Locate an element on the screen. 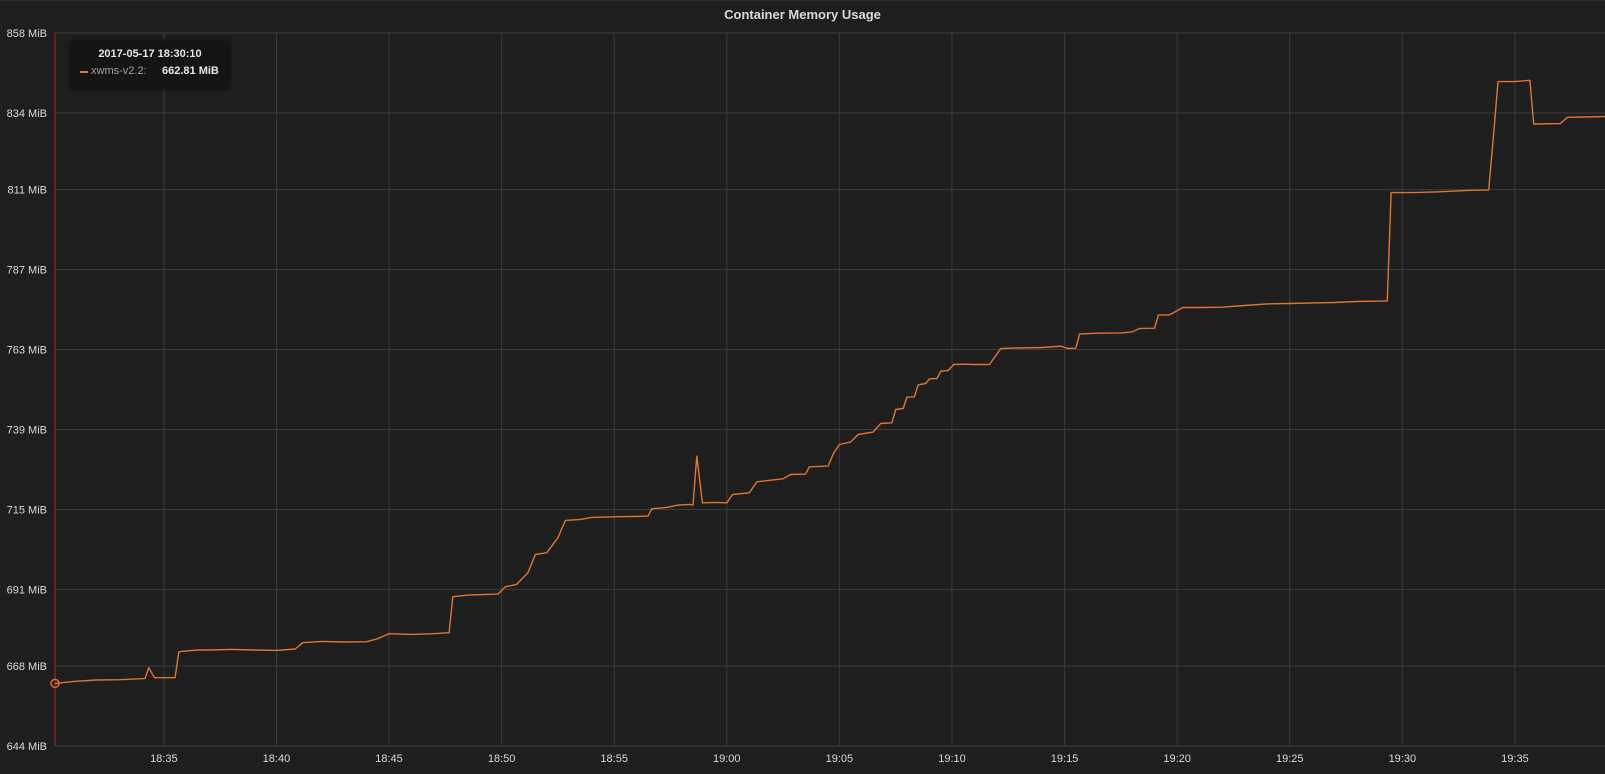 This screenshot has width=1605, height=774. x-tick-label: 19:25 is located at coordinates (1290, 759).